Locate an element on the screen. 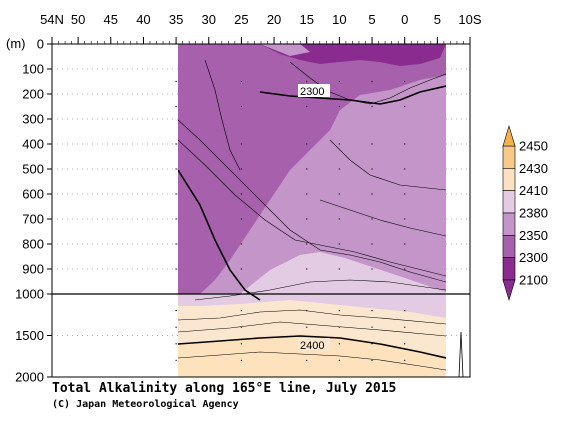 This screenshot has height=423, width=570. y-tick-label: 500 is located at coordinates (33, 169).